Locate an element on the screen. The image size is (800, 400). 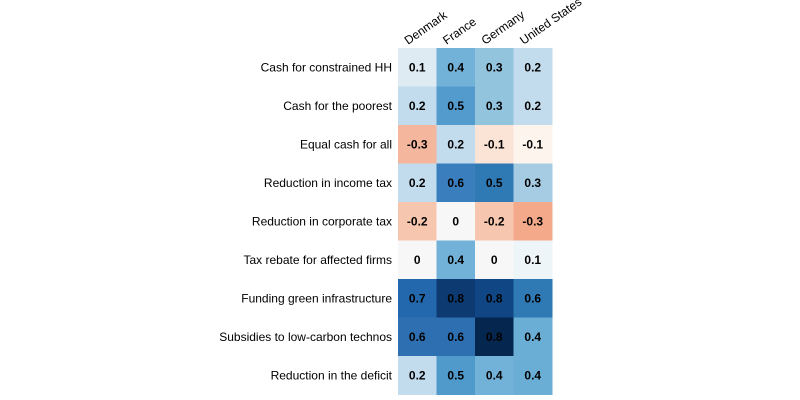
row-label-tax-rebate-for-affected-firms: Tax rebate for affected firms is located at coordinates (317, 260).